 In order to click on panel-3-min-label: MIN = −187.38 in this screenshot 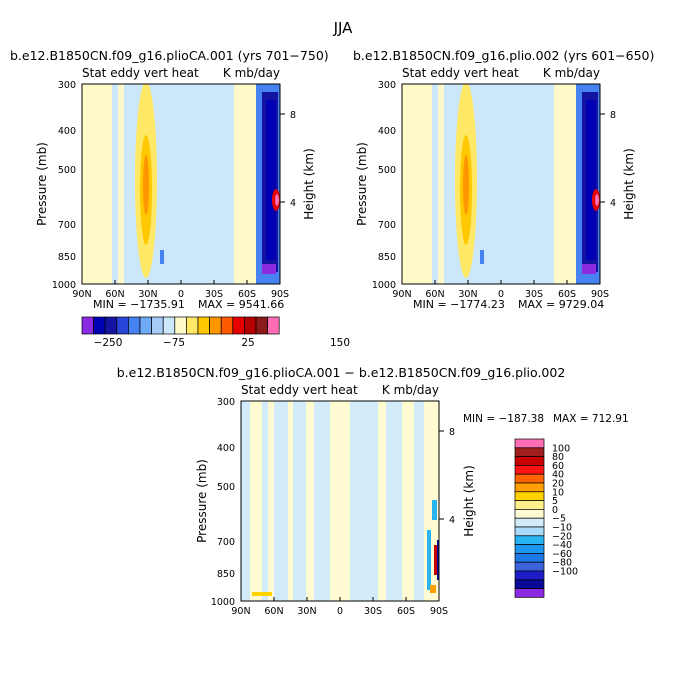, I will do `click(503, 419)`.